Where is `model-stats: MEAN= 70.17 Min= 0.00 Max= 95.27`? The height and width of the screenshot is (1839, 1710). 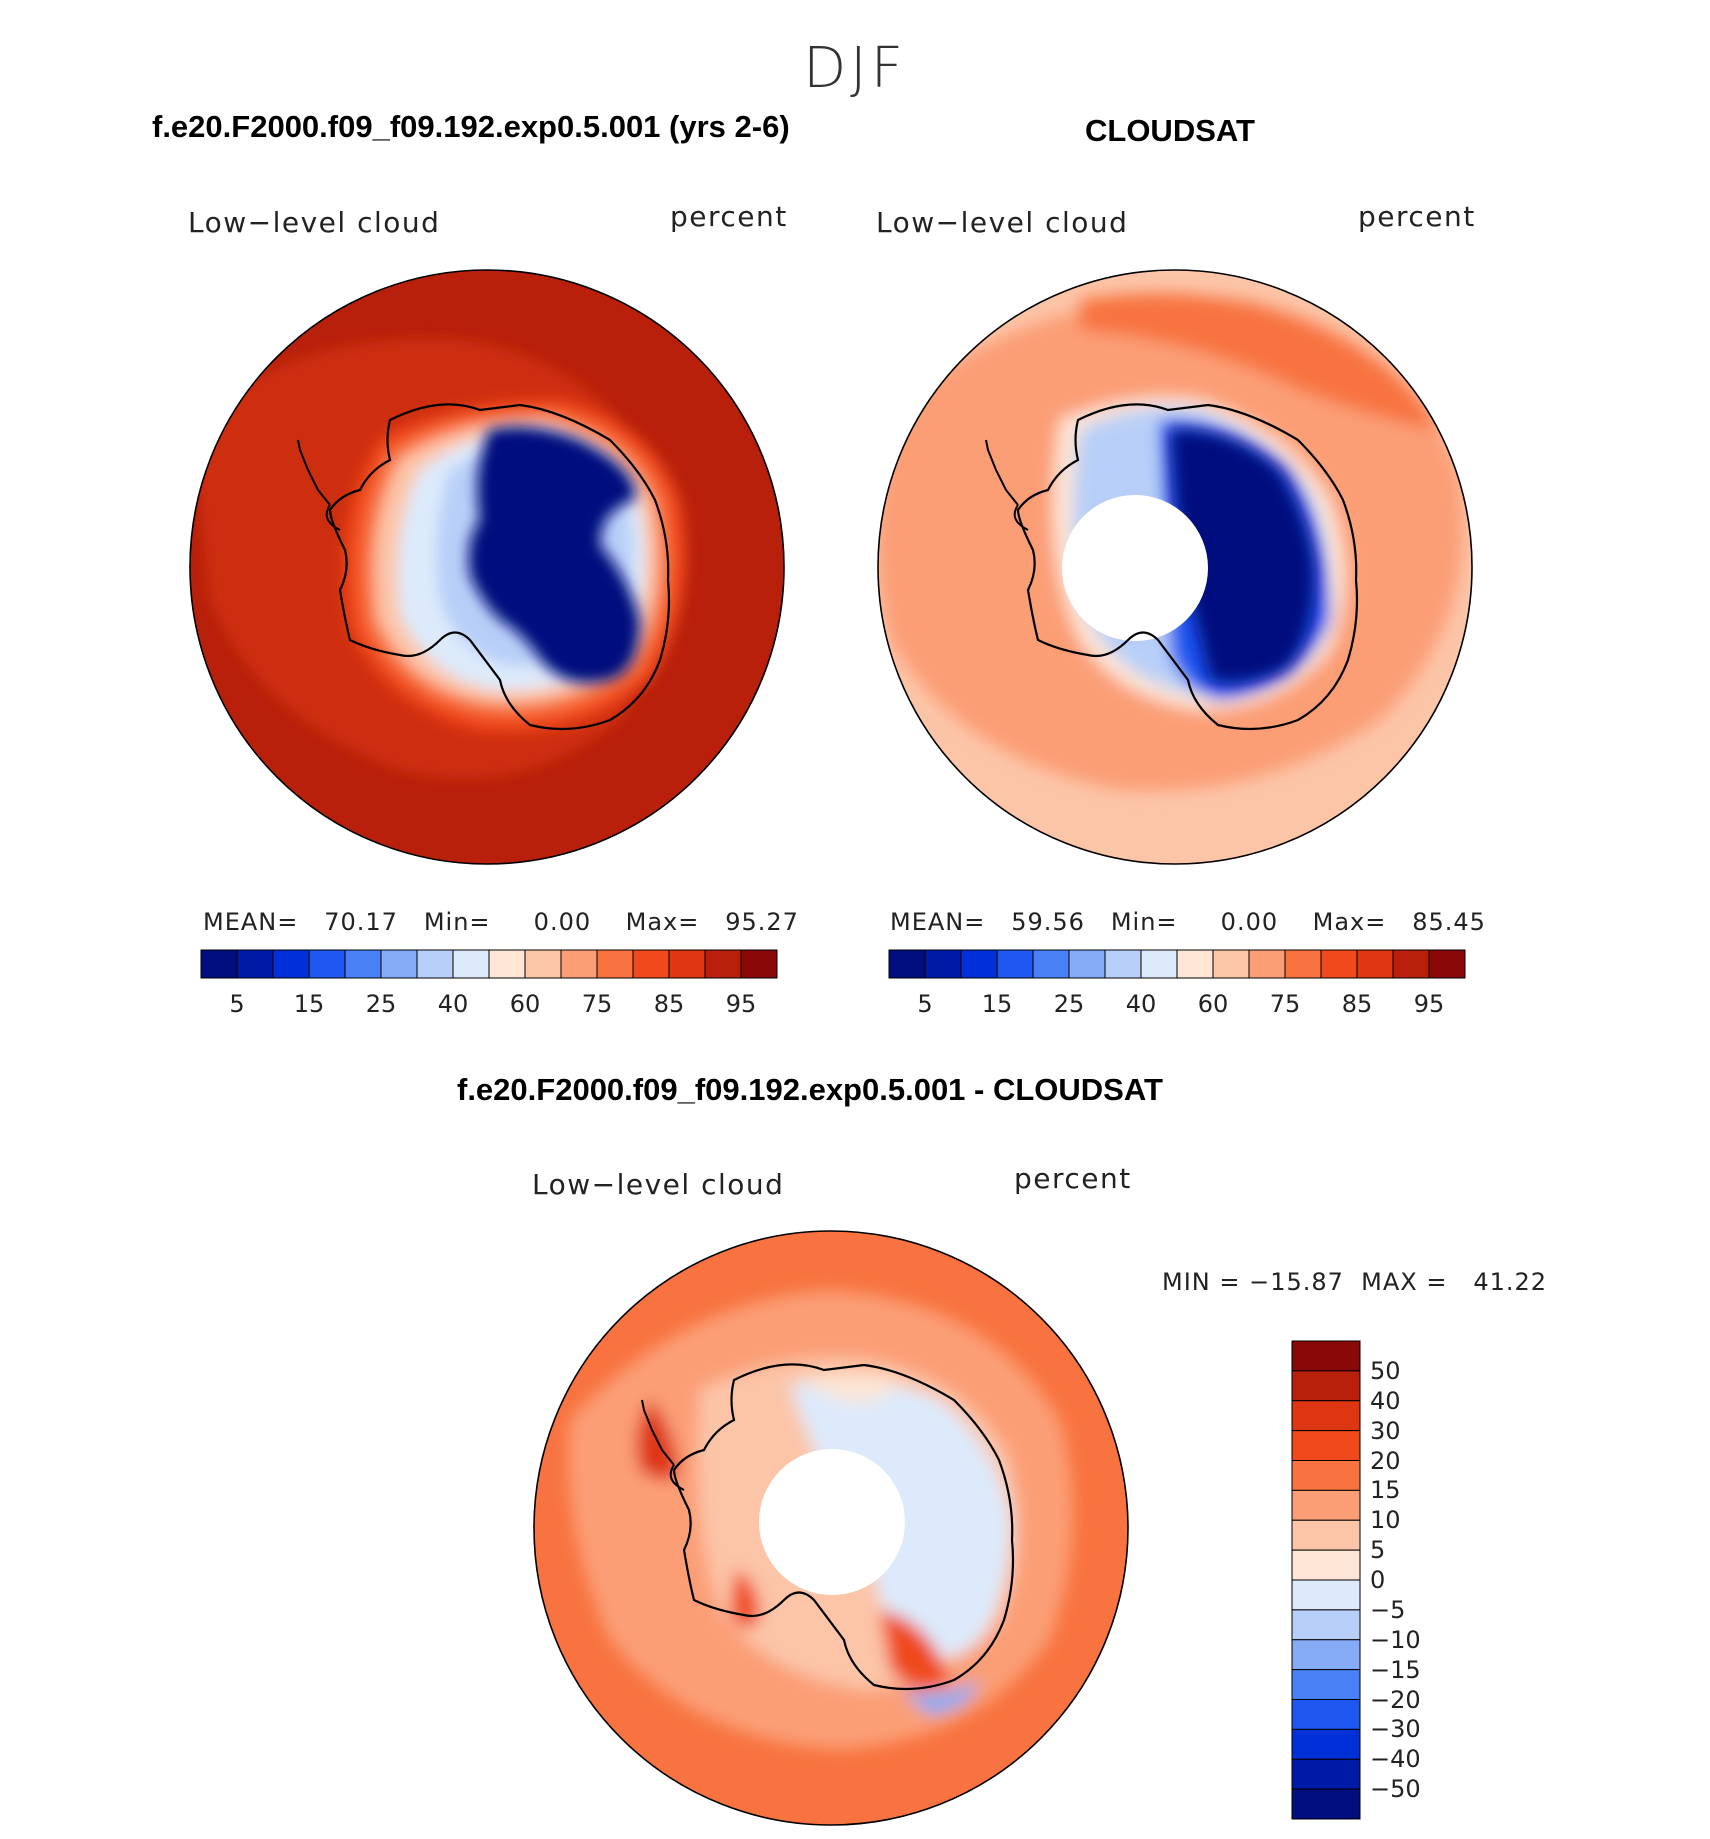
model-stats: MEAN= 70.17 Min= 0.00 Max= 95.27 is located at coordinates (501, 922).